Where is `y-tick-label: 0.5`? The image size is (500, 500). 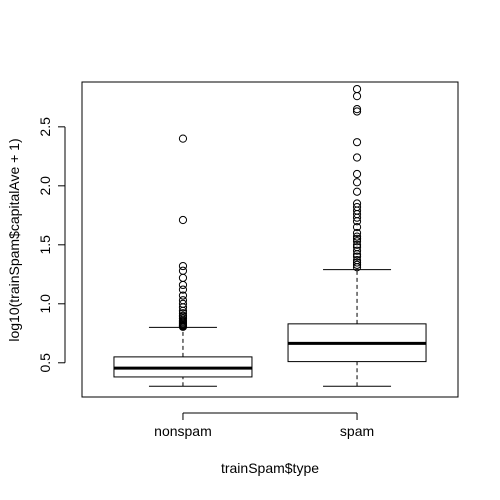 y-tick-label: 0.5 is located at coordinates (45, 363).